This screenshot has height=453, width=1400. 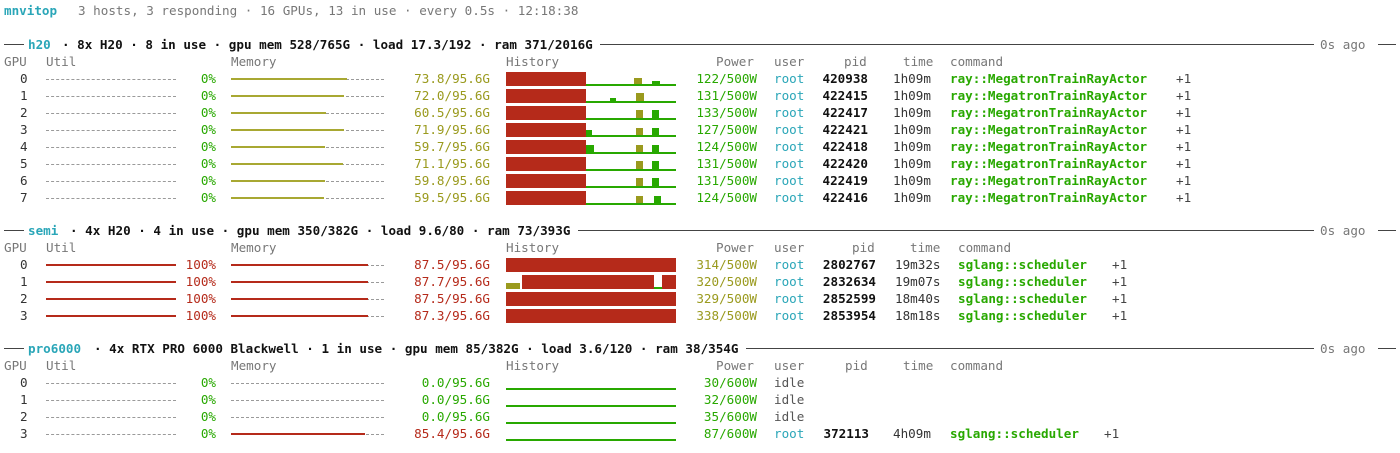 I want to click on mem-value: 87.5/95.6G, so click(x=452, y=264).